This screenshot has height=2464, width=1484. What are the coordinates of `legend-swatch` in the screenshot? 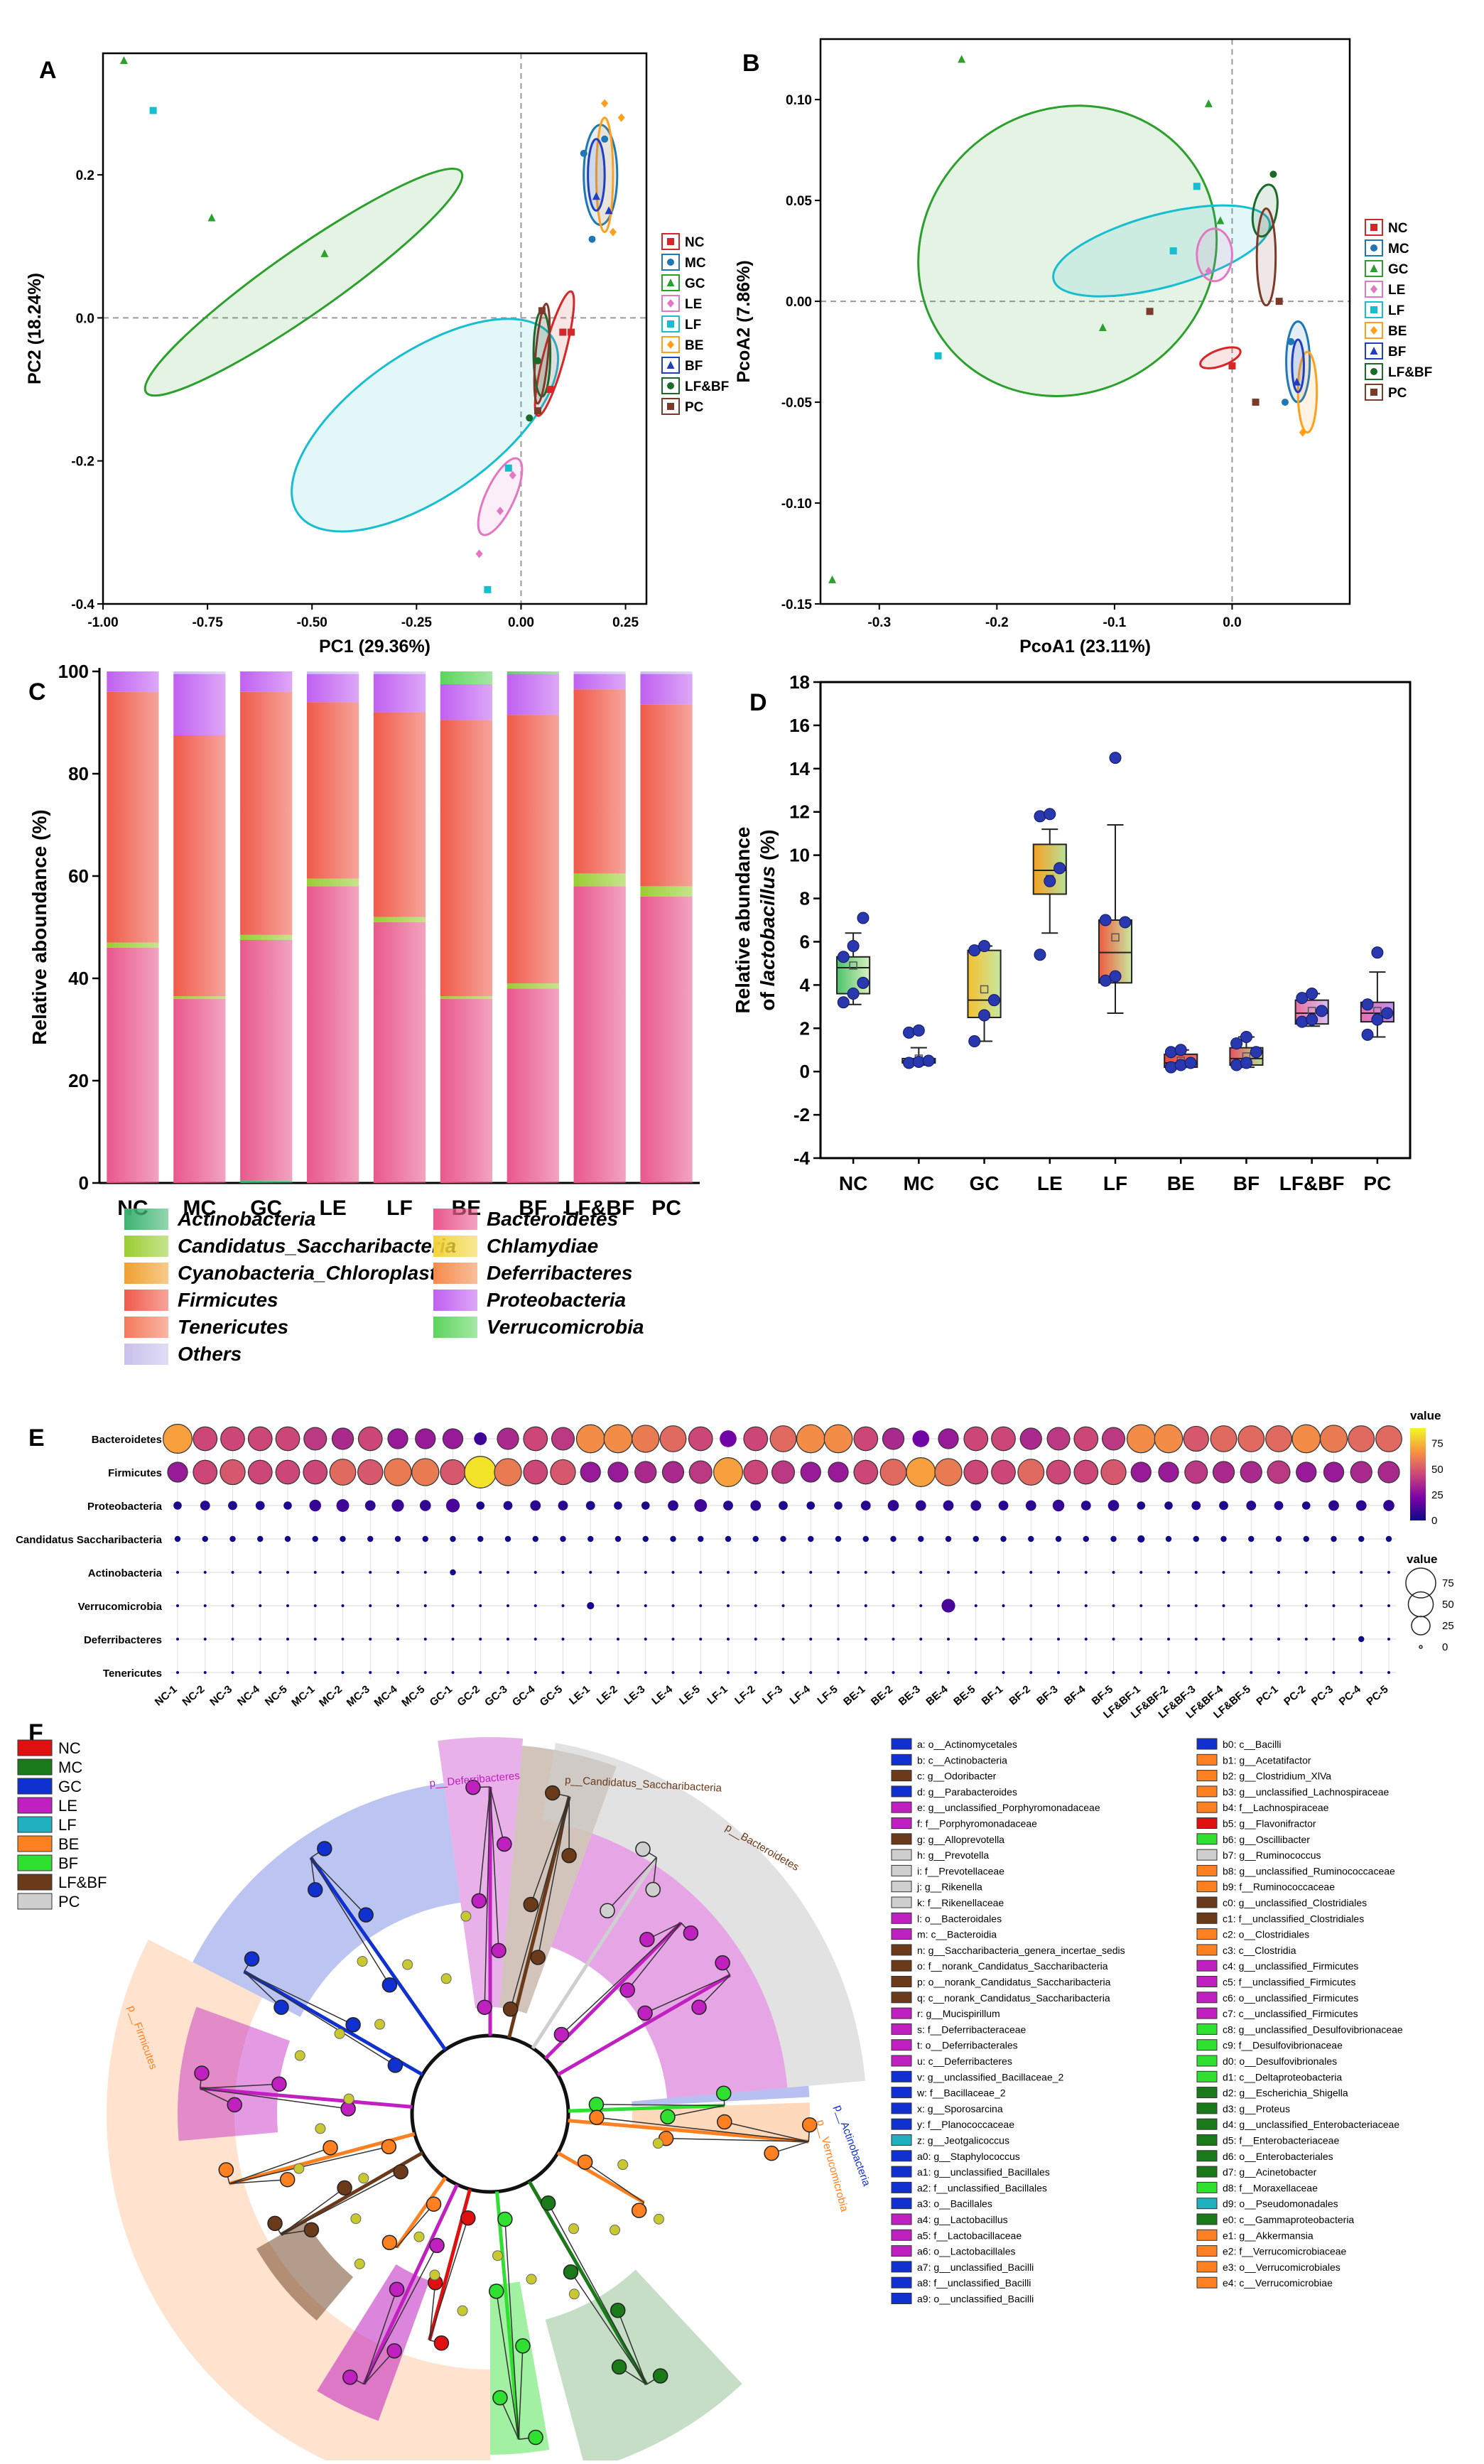 It's located at (146, 1301).